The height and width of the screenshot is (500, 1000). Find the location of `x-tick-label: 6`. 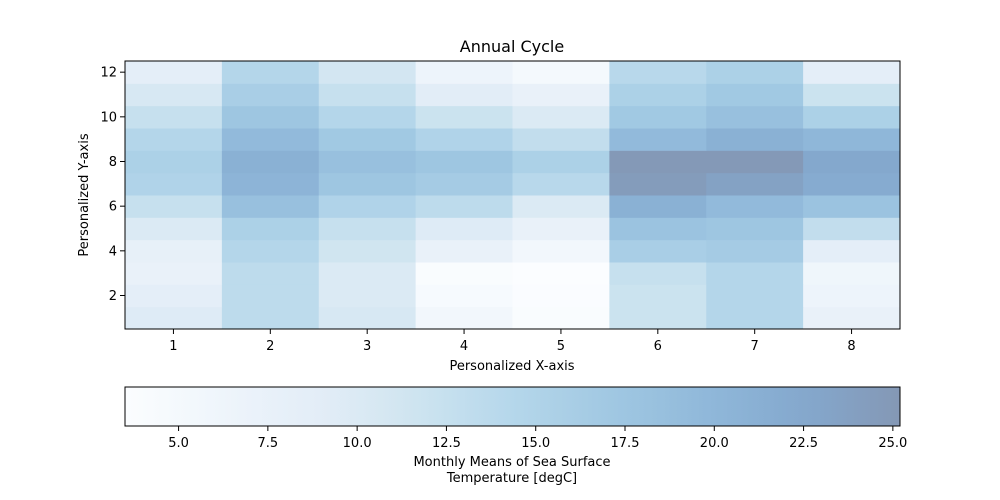

x-tick-label: 6 is located at coordinates (658, 346).